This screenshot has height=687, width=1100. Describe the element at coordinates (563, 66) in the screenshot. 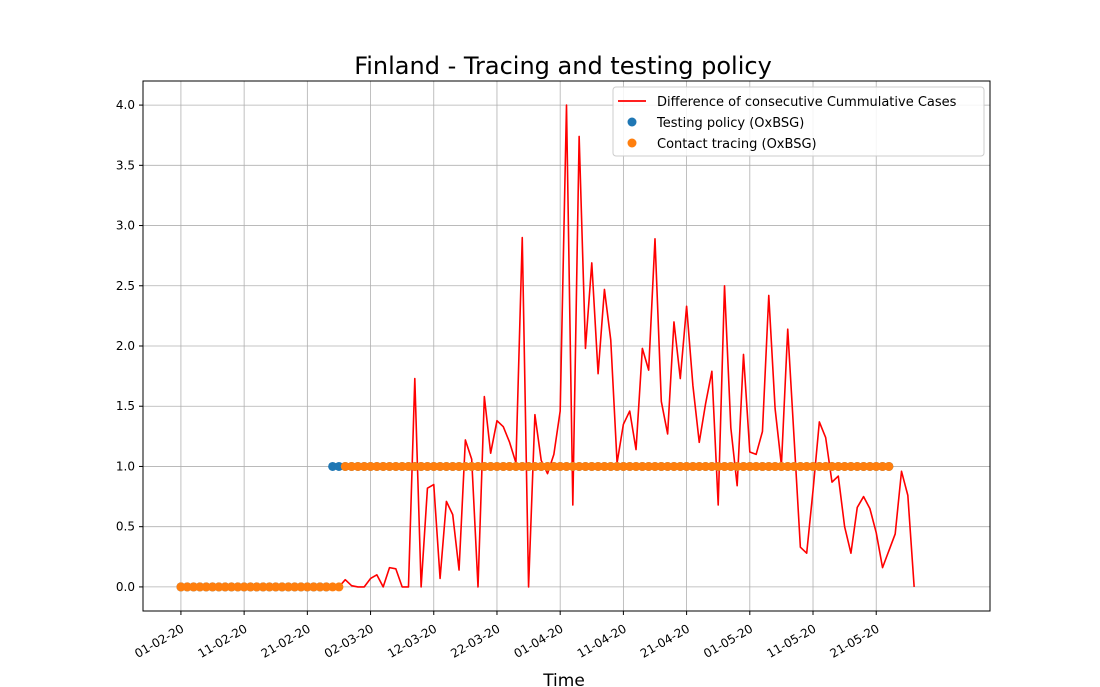

I see `chart-title: Finland - Tracing and testing policy` at that location.